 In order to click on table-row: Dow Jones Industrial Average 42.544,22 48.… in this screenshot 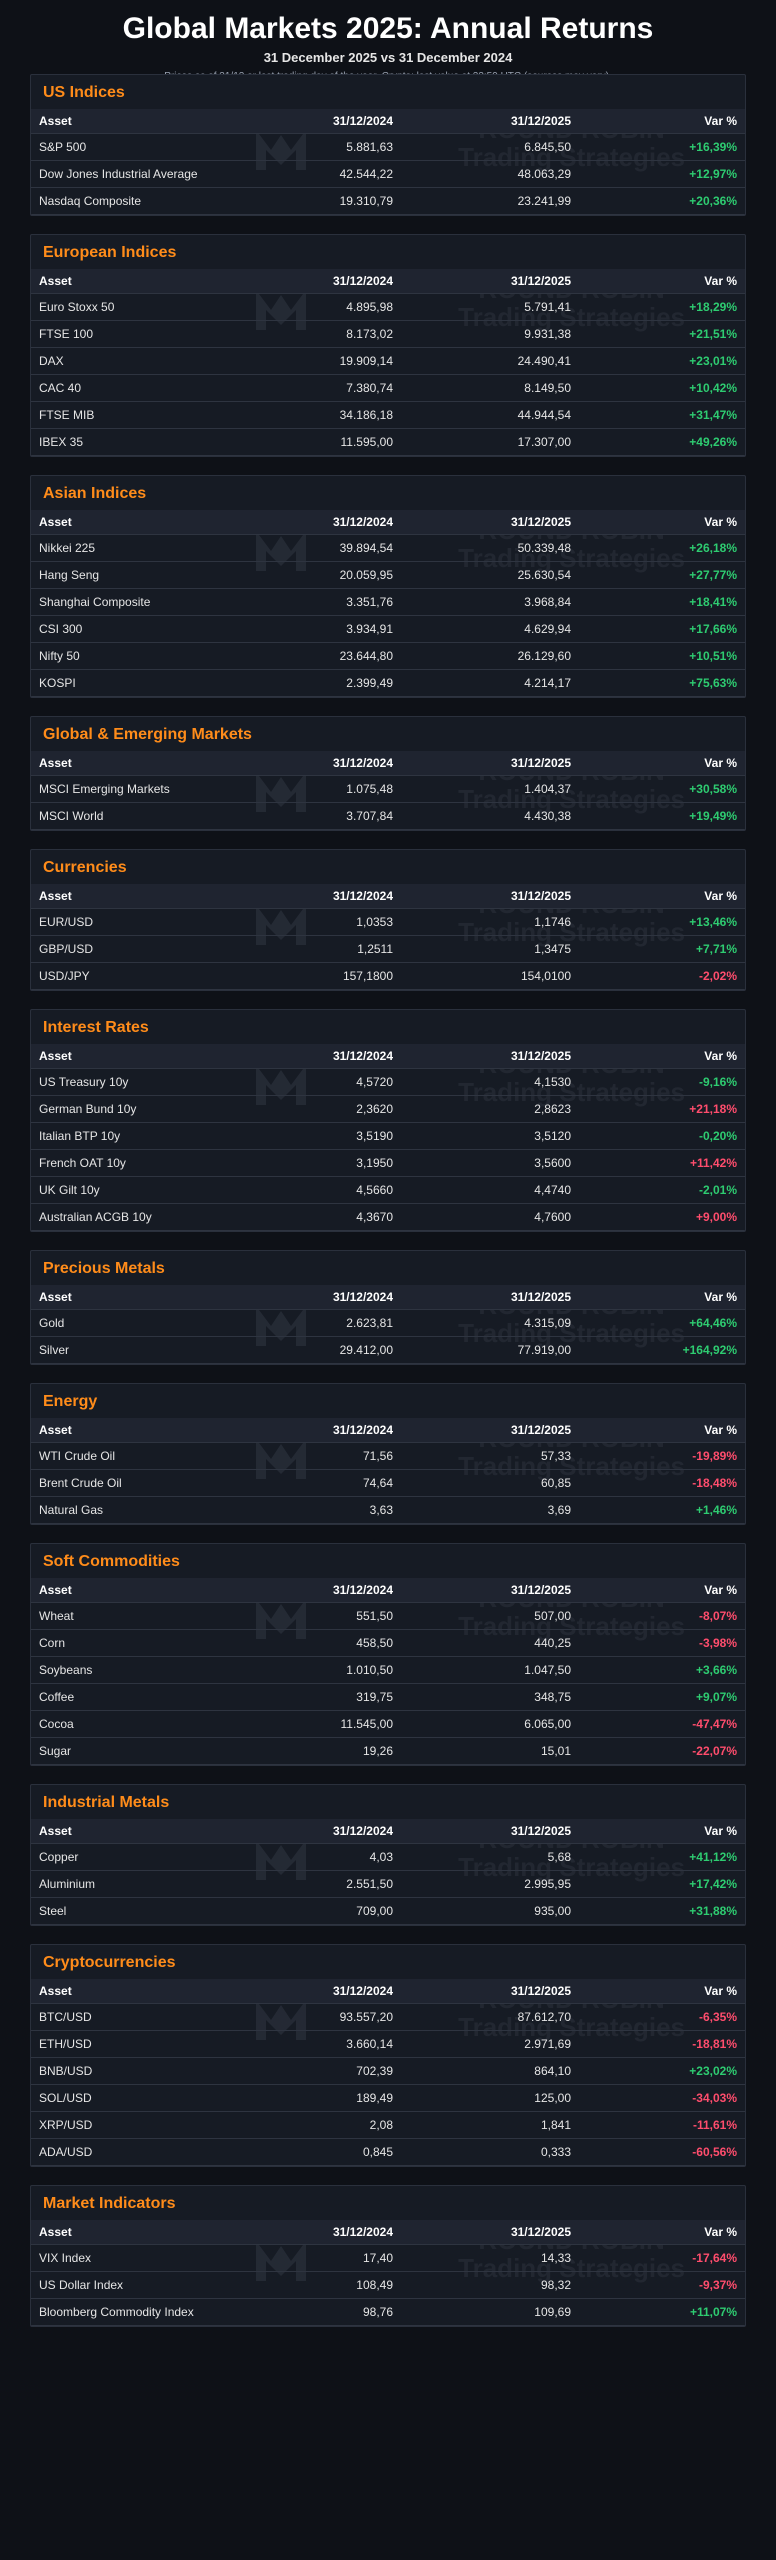, I will do `click(388, 174)`.